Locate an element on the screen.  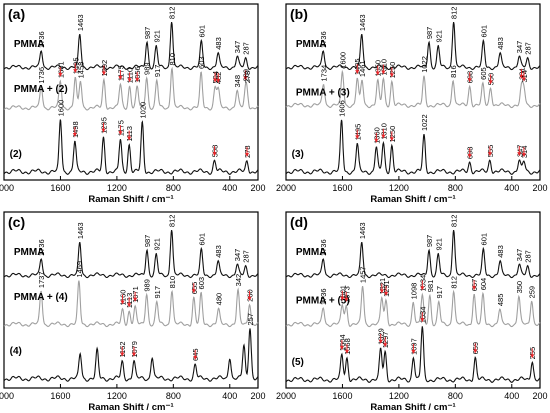
peak-label: 1606 is located at coordinates (342, 108).